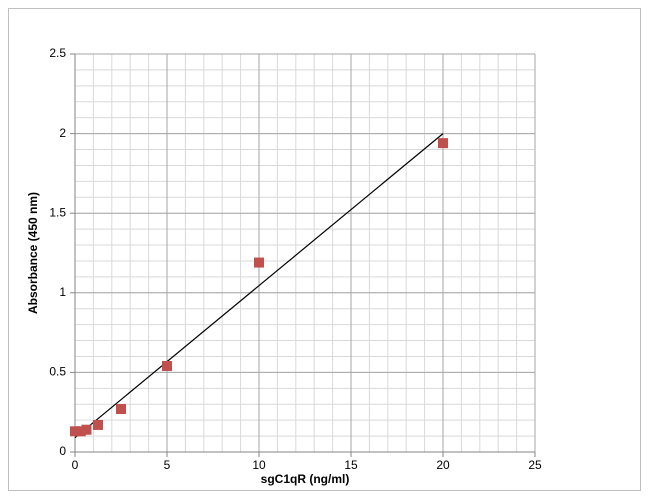 The image size is (649, 499). What do you see at coordinates (305, 479) in the screenshot?
I see `x-axis-label: sgC1qR (ng/ml)` at bounding box center [305, 479].